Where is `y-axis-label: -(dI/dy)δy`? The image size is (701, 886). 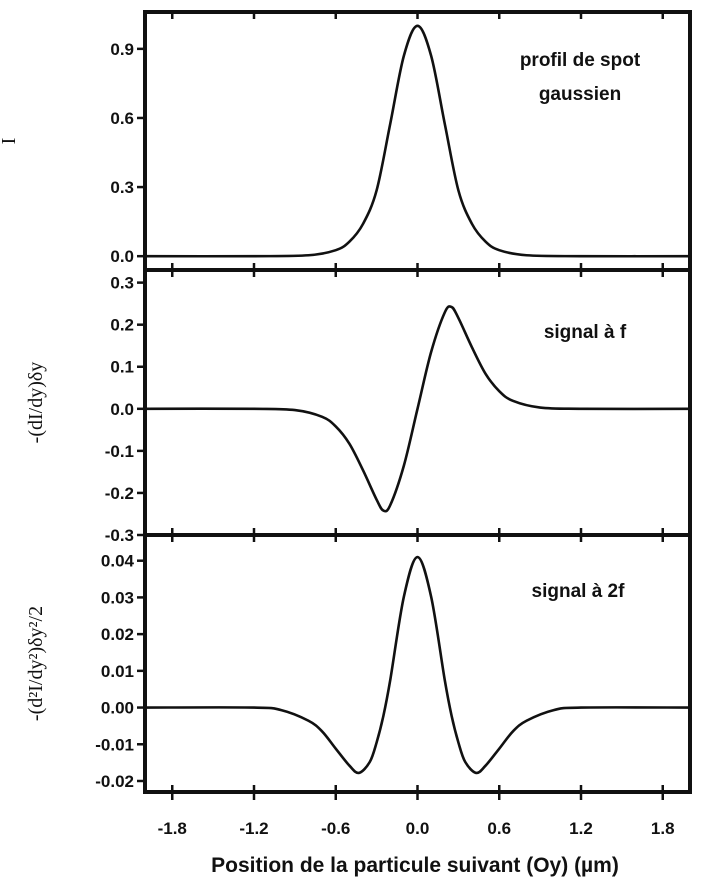 y-axis-label: -(dI/dy)δy is located at coordinates (36, 403).